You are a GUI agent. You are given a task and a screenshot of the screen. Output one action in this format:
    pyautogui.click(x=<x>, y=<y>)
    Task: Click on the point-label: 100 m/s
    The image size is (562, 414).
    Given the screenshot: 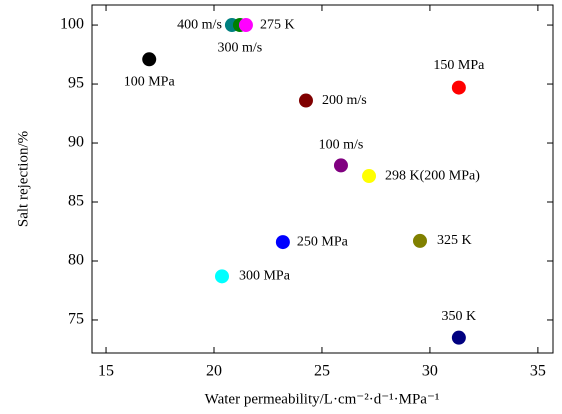 What is the action you would take?
    pyautogui.click(x=341, y=145)
    